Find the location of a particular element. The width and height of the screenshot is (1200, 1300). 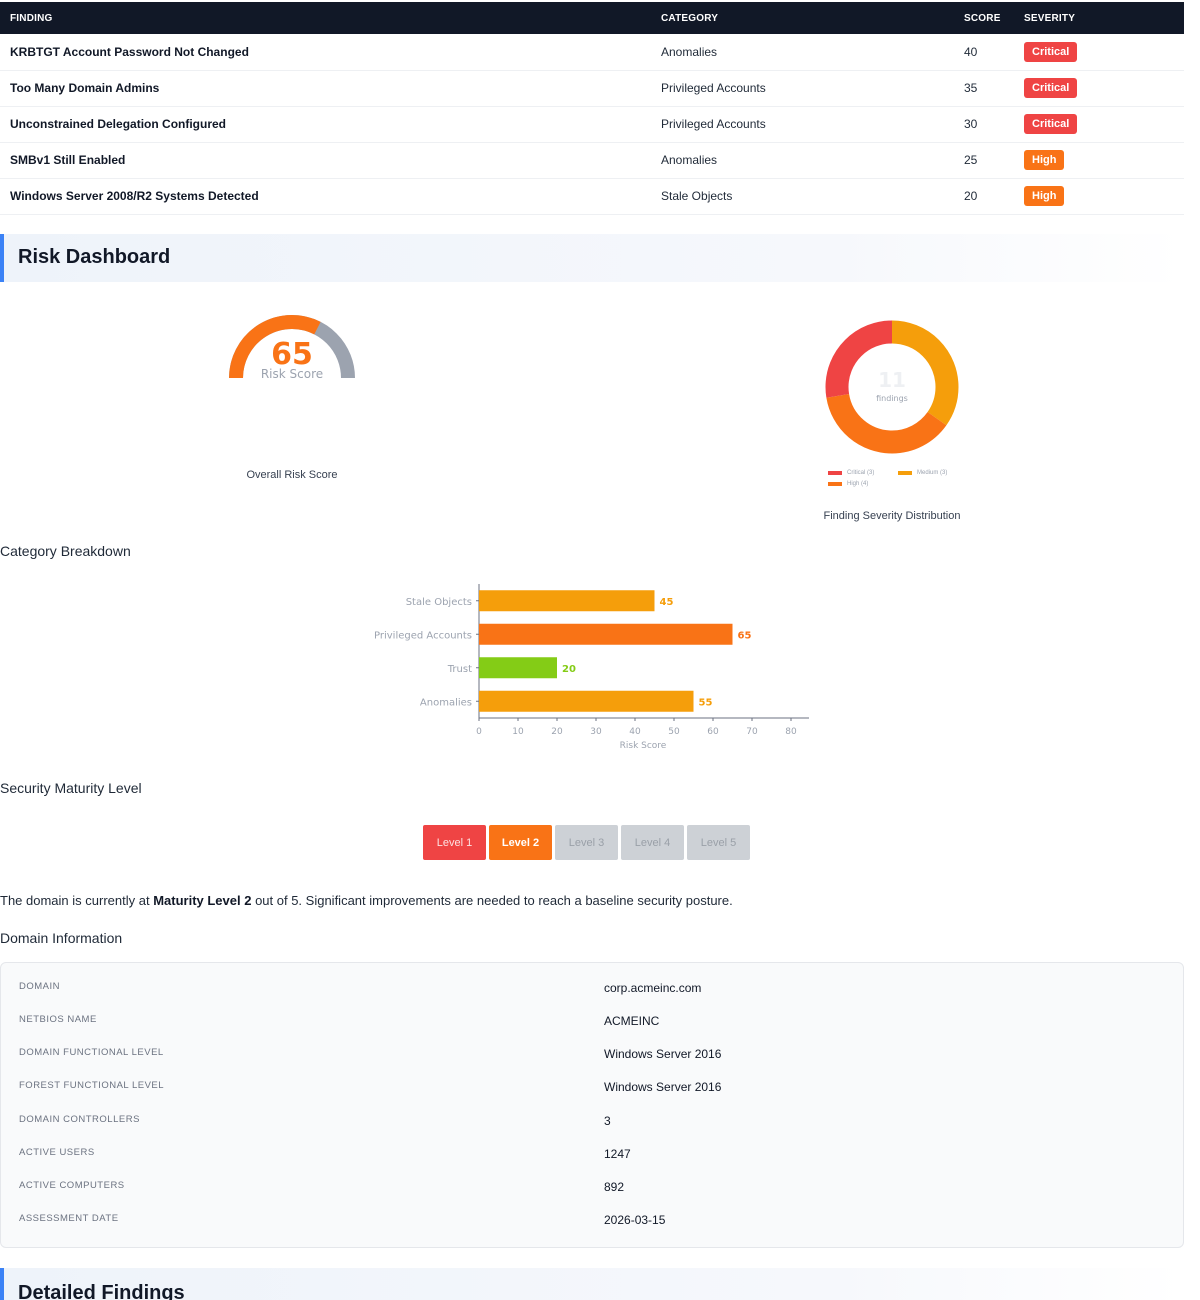

risk-score-gauge: 65 Risk Score is located at coordinates (292, 348).